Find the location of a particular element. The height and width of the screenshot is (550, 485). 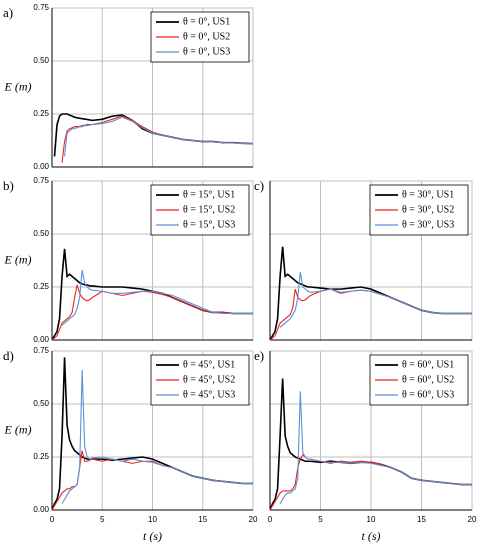

panel-label: c) is located at coordinates (259, 185).